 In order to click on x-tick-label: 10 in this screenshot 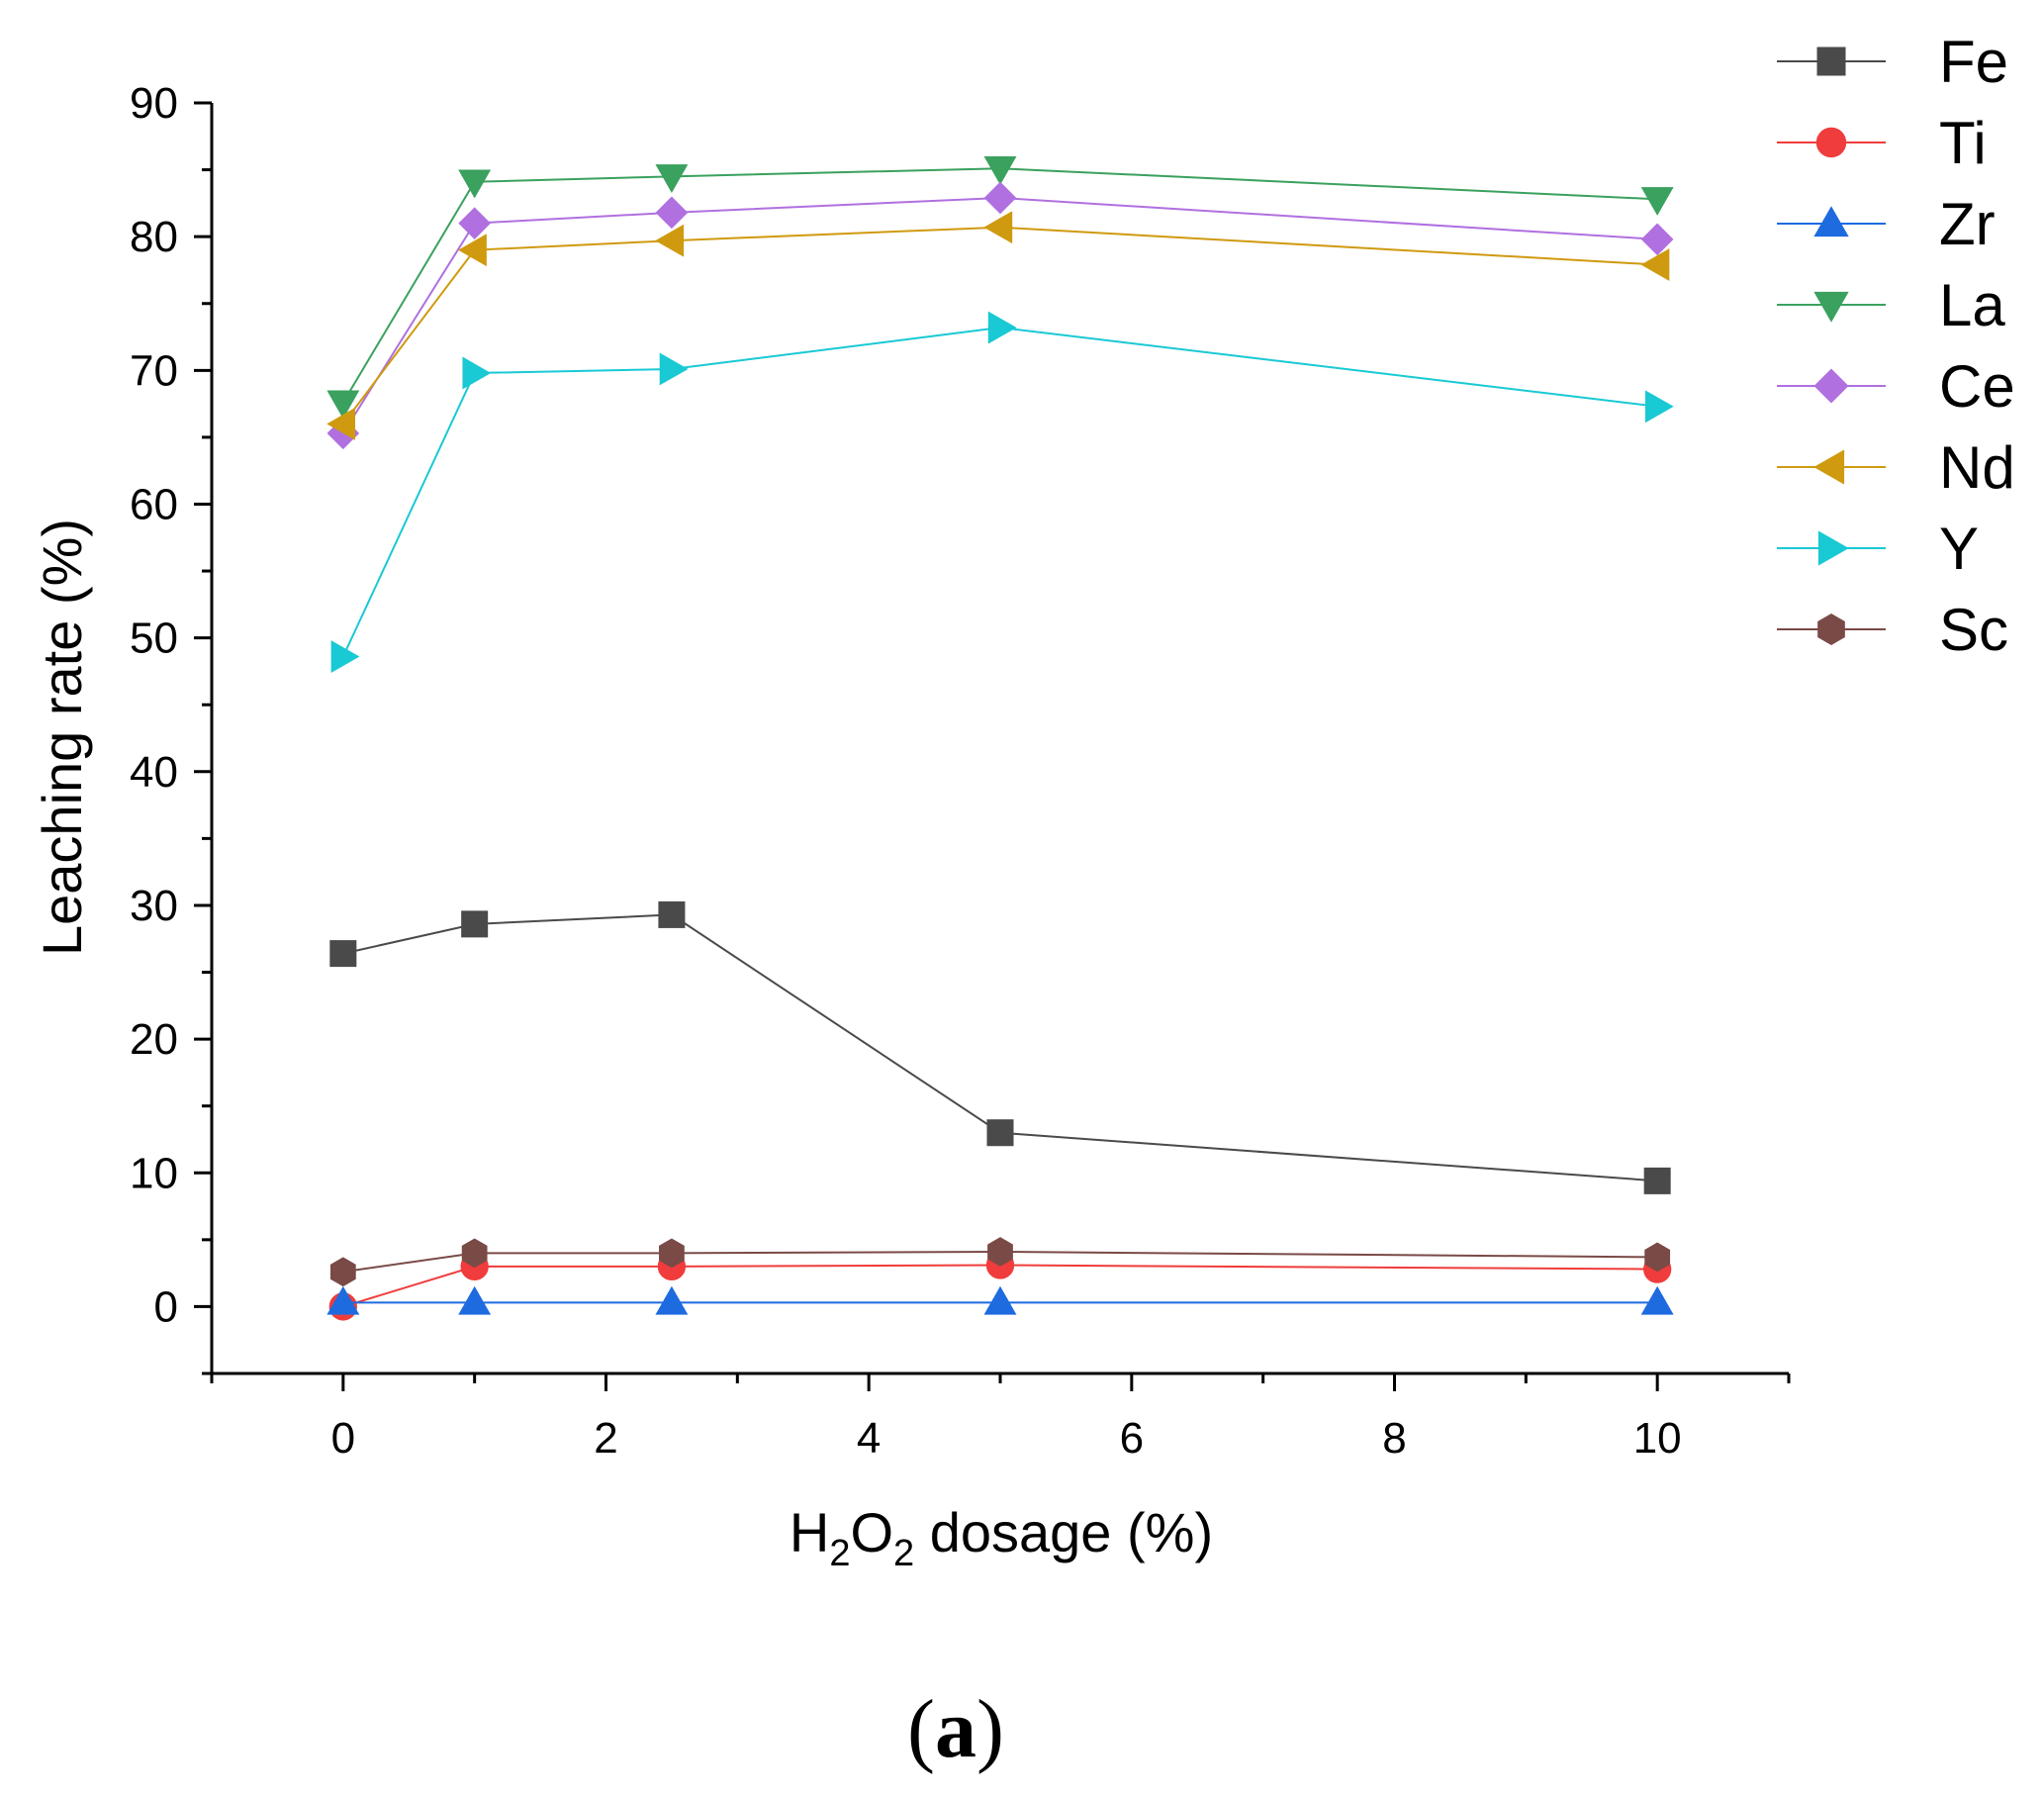, I will do `click(1657, 1438)`.